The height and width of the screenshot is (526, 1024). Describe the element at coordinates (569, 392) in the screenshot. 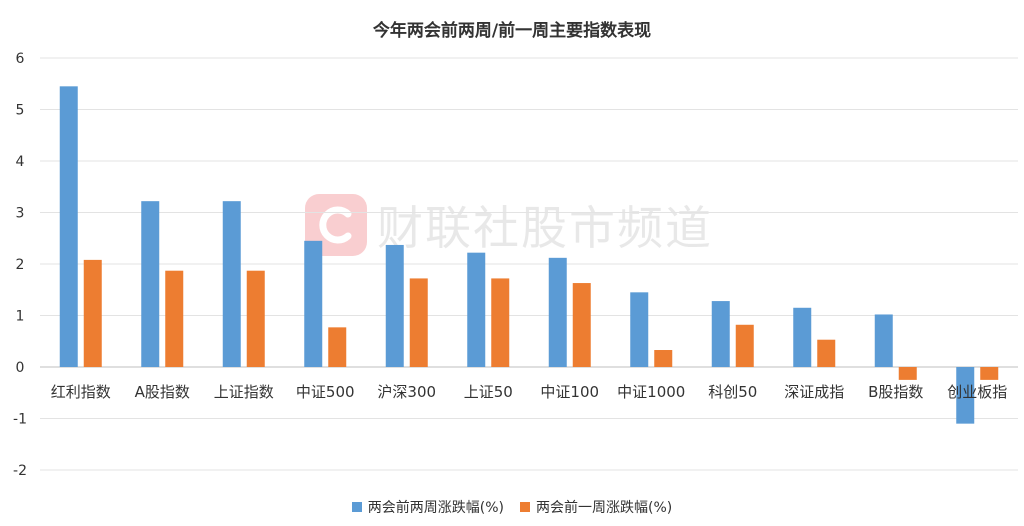

I see `x-category-label: 中证100` at that location.